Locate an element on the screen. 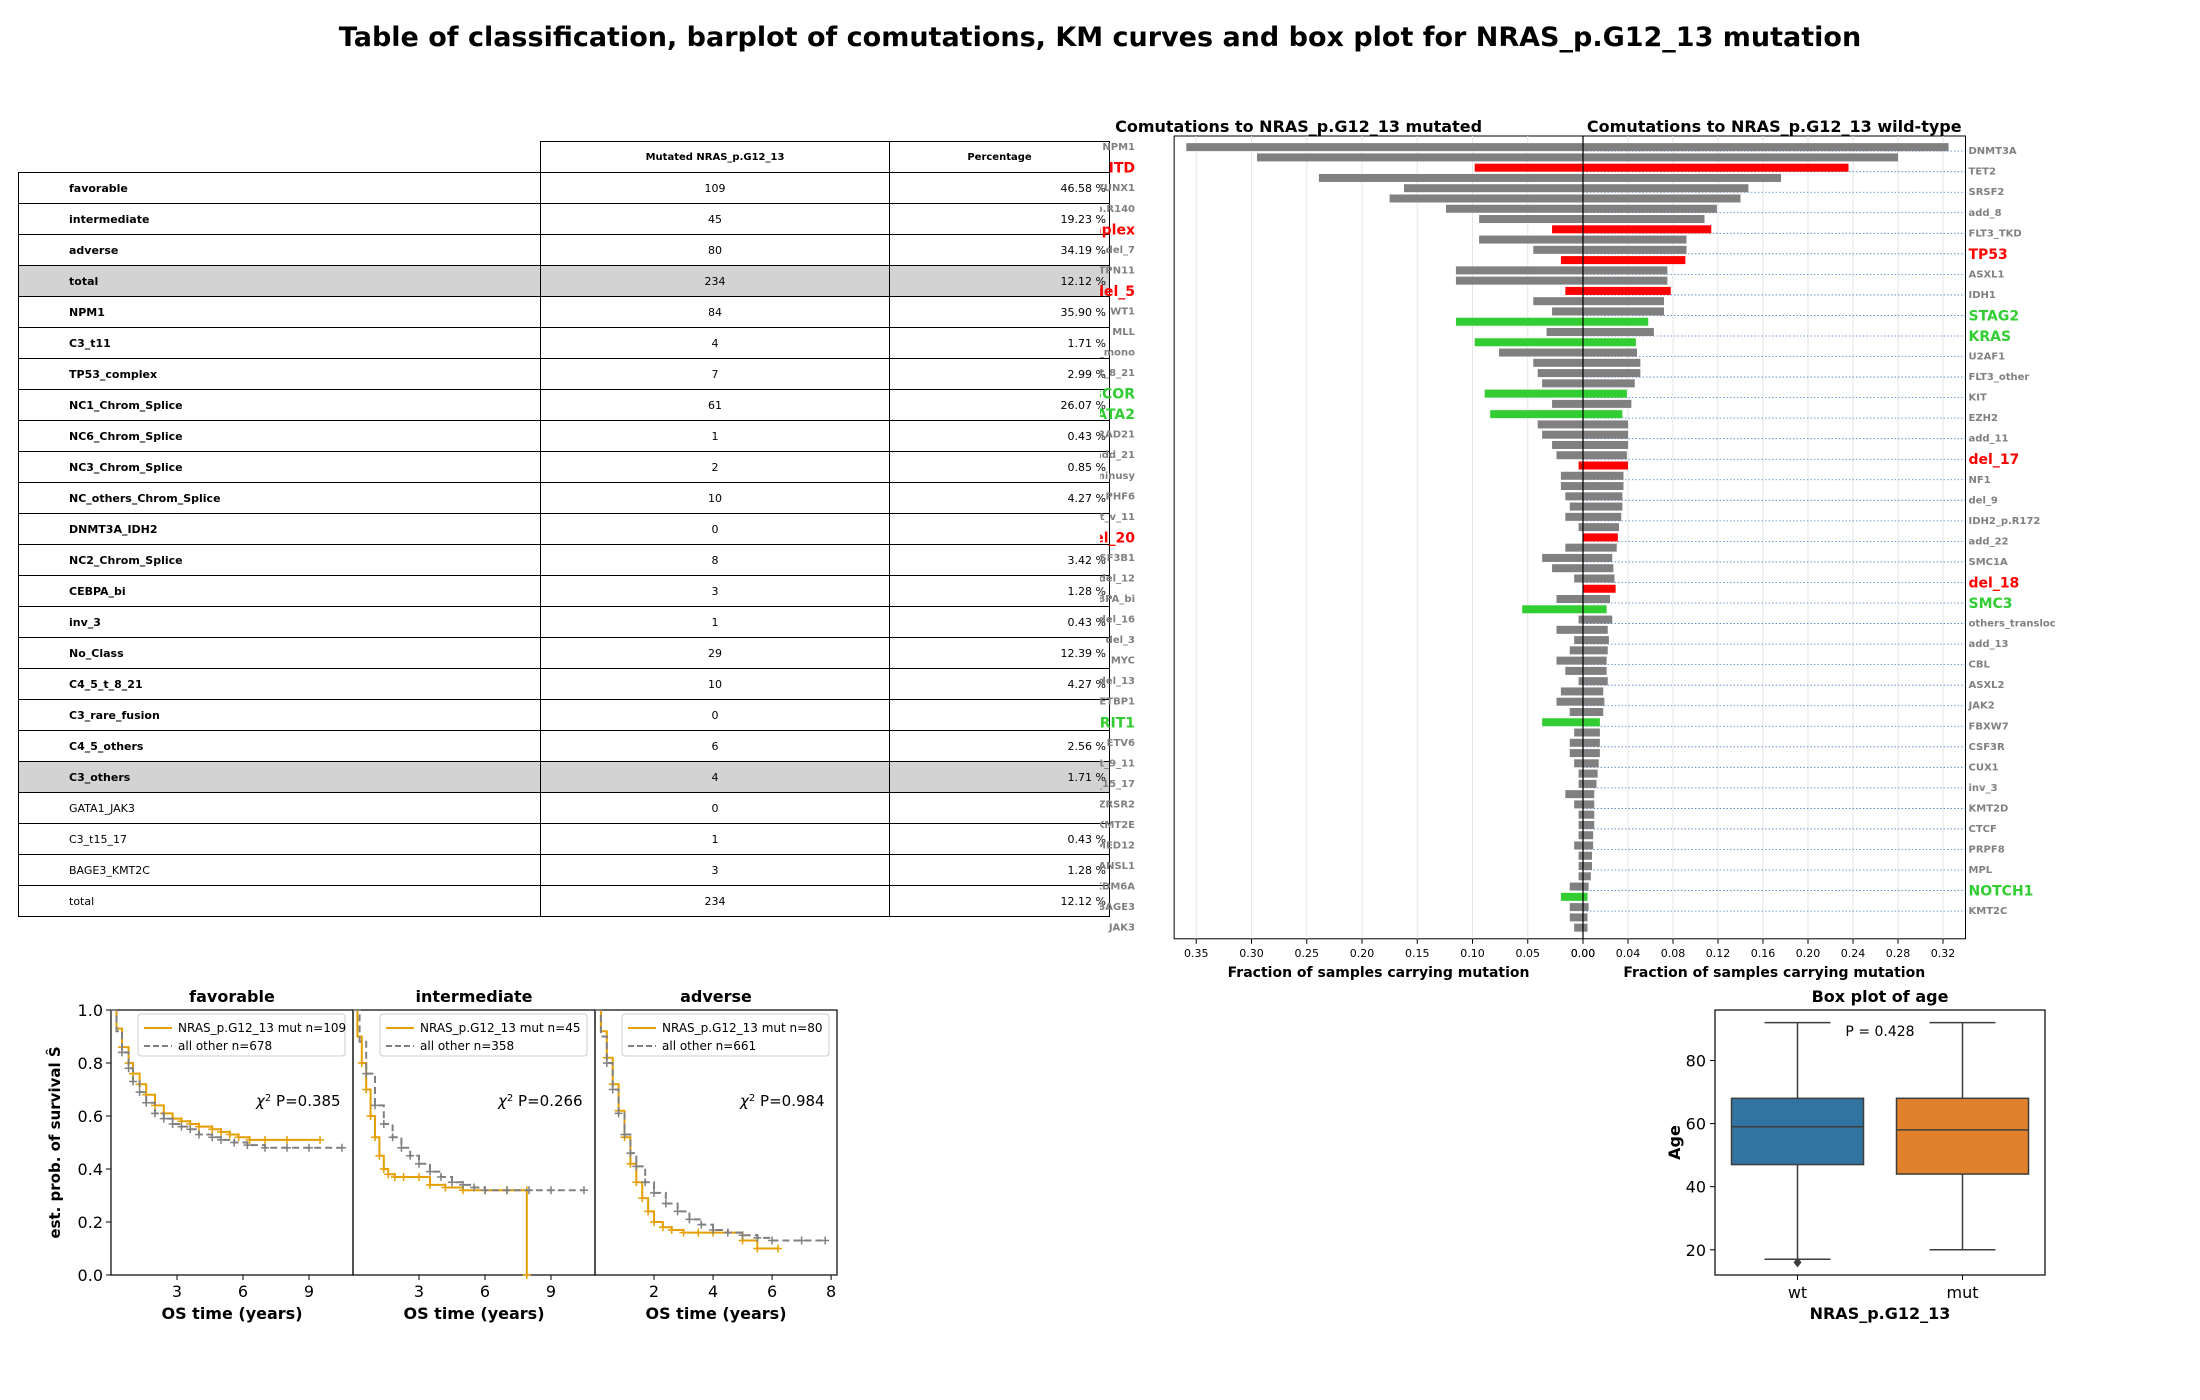 The width and height of the screenshot is (2200, 1400). y-tick-label: 60 is located at coordinates (1696, 1124).